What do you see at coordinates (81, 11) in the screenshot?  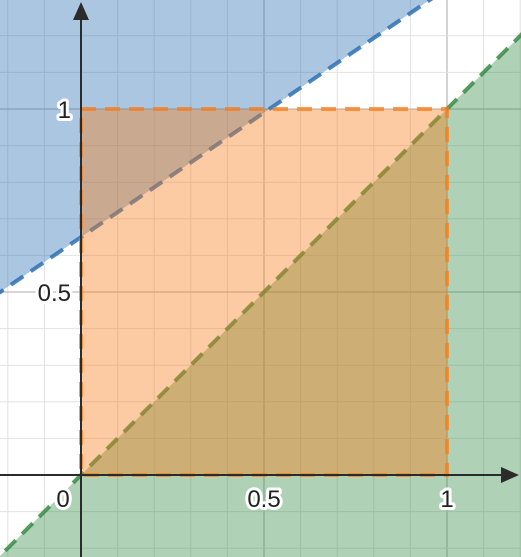 I see `y-axis-arrow-icon` at bounding box center [81, 11].